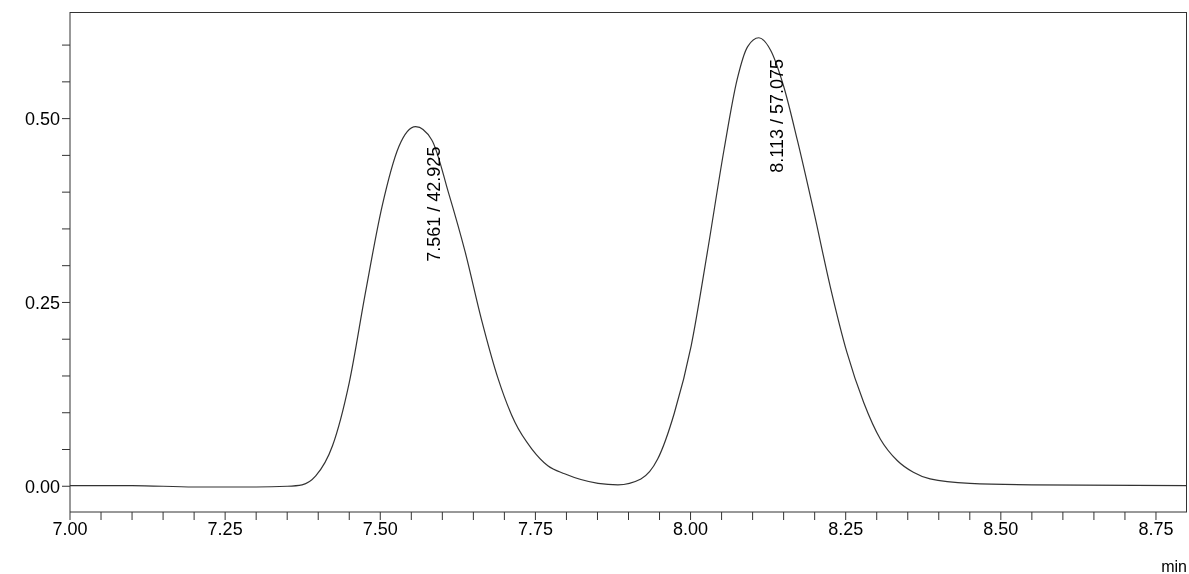 This screenshot has height=574, width=1189. What do you see at coordinates (42, 119) in the screenshot?
I see `y-tick-label: 0.50` at bounding box center [42, 119].